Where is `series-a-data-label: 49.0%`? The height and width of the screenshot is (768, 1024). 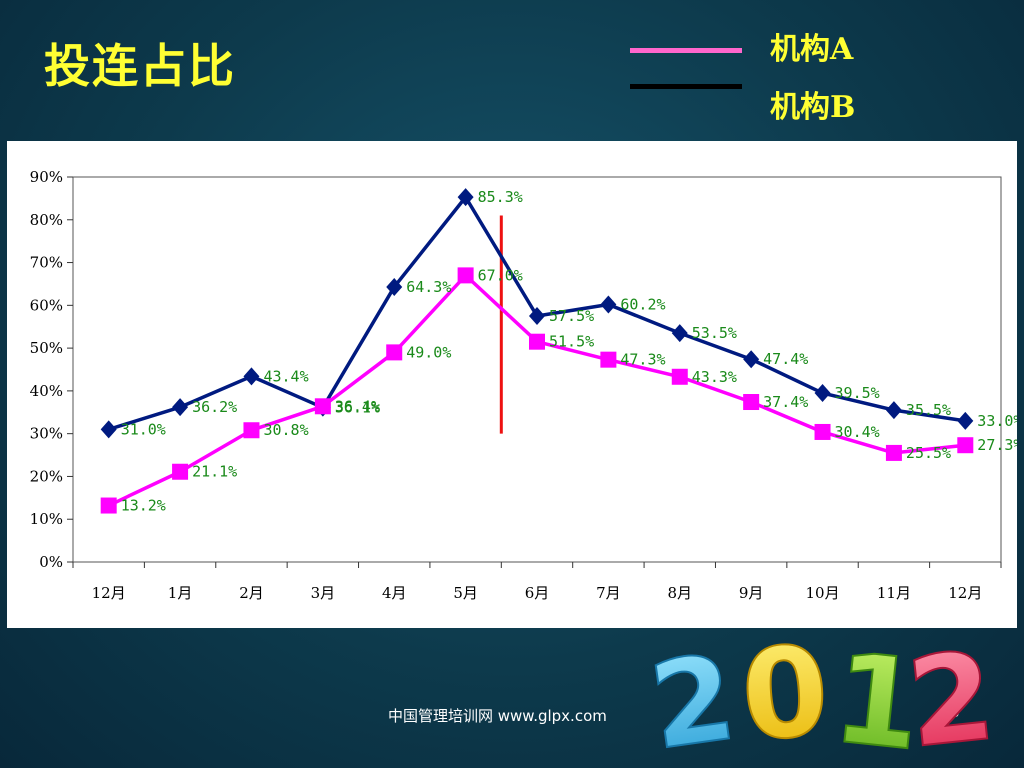 series-a-data-label: 49.0% is located at coordinates (428, 352).